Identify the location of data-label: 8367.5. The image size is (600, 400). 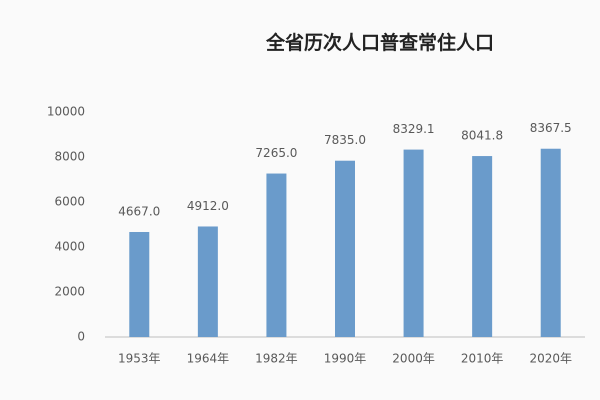
(551, 128).